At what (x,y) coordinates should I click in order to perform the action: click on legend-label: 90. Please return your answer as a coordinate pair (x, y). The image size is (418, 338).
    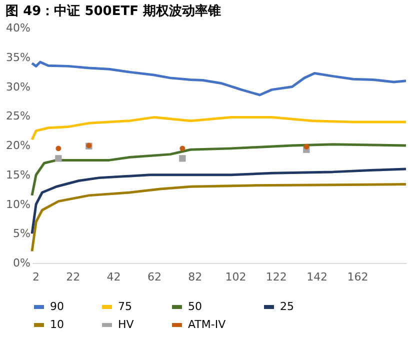
    Looking at the image, I should click on (57, 306).